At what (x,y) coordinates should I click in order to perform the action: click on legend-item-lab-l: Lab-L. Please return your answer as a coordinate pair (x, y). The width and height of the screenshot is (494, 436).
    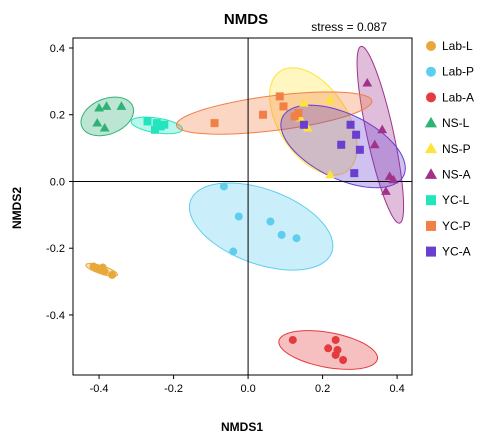
    Looking at the image, I should click on (449, 46).